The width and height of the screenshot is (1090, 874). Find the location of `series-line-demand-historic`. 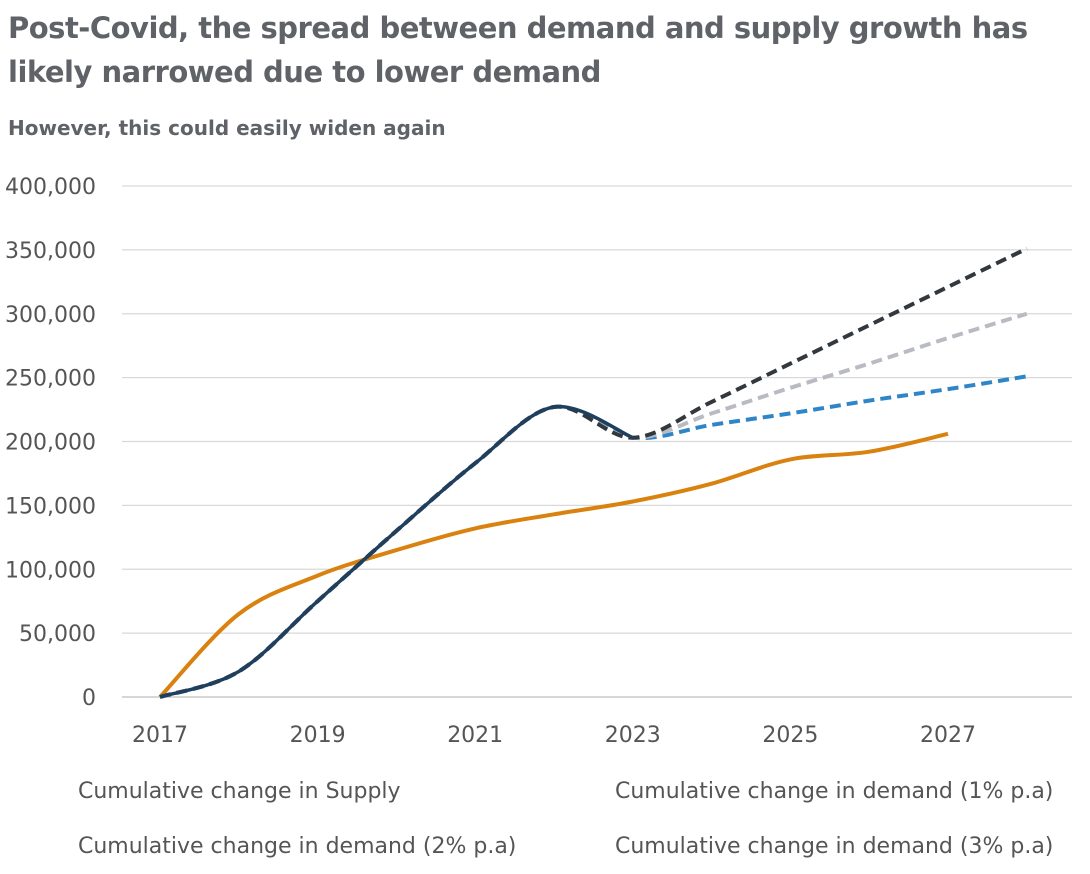

series-line-demand-historic is located at coordinates (396, 551).